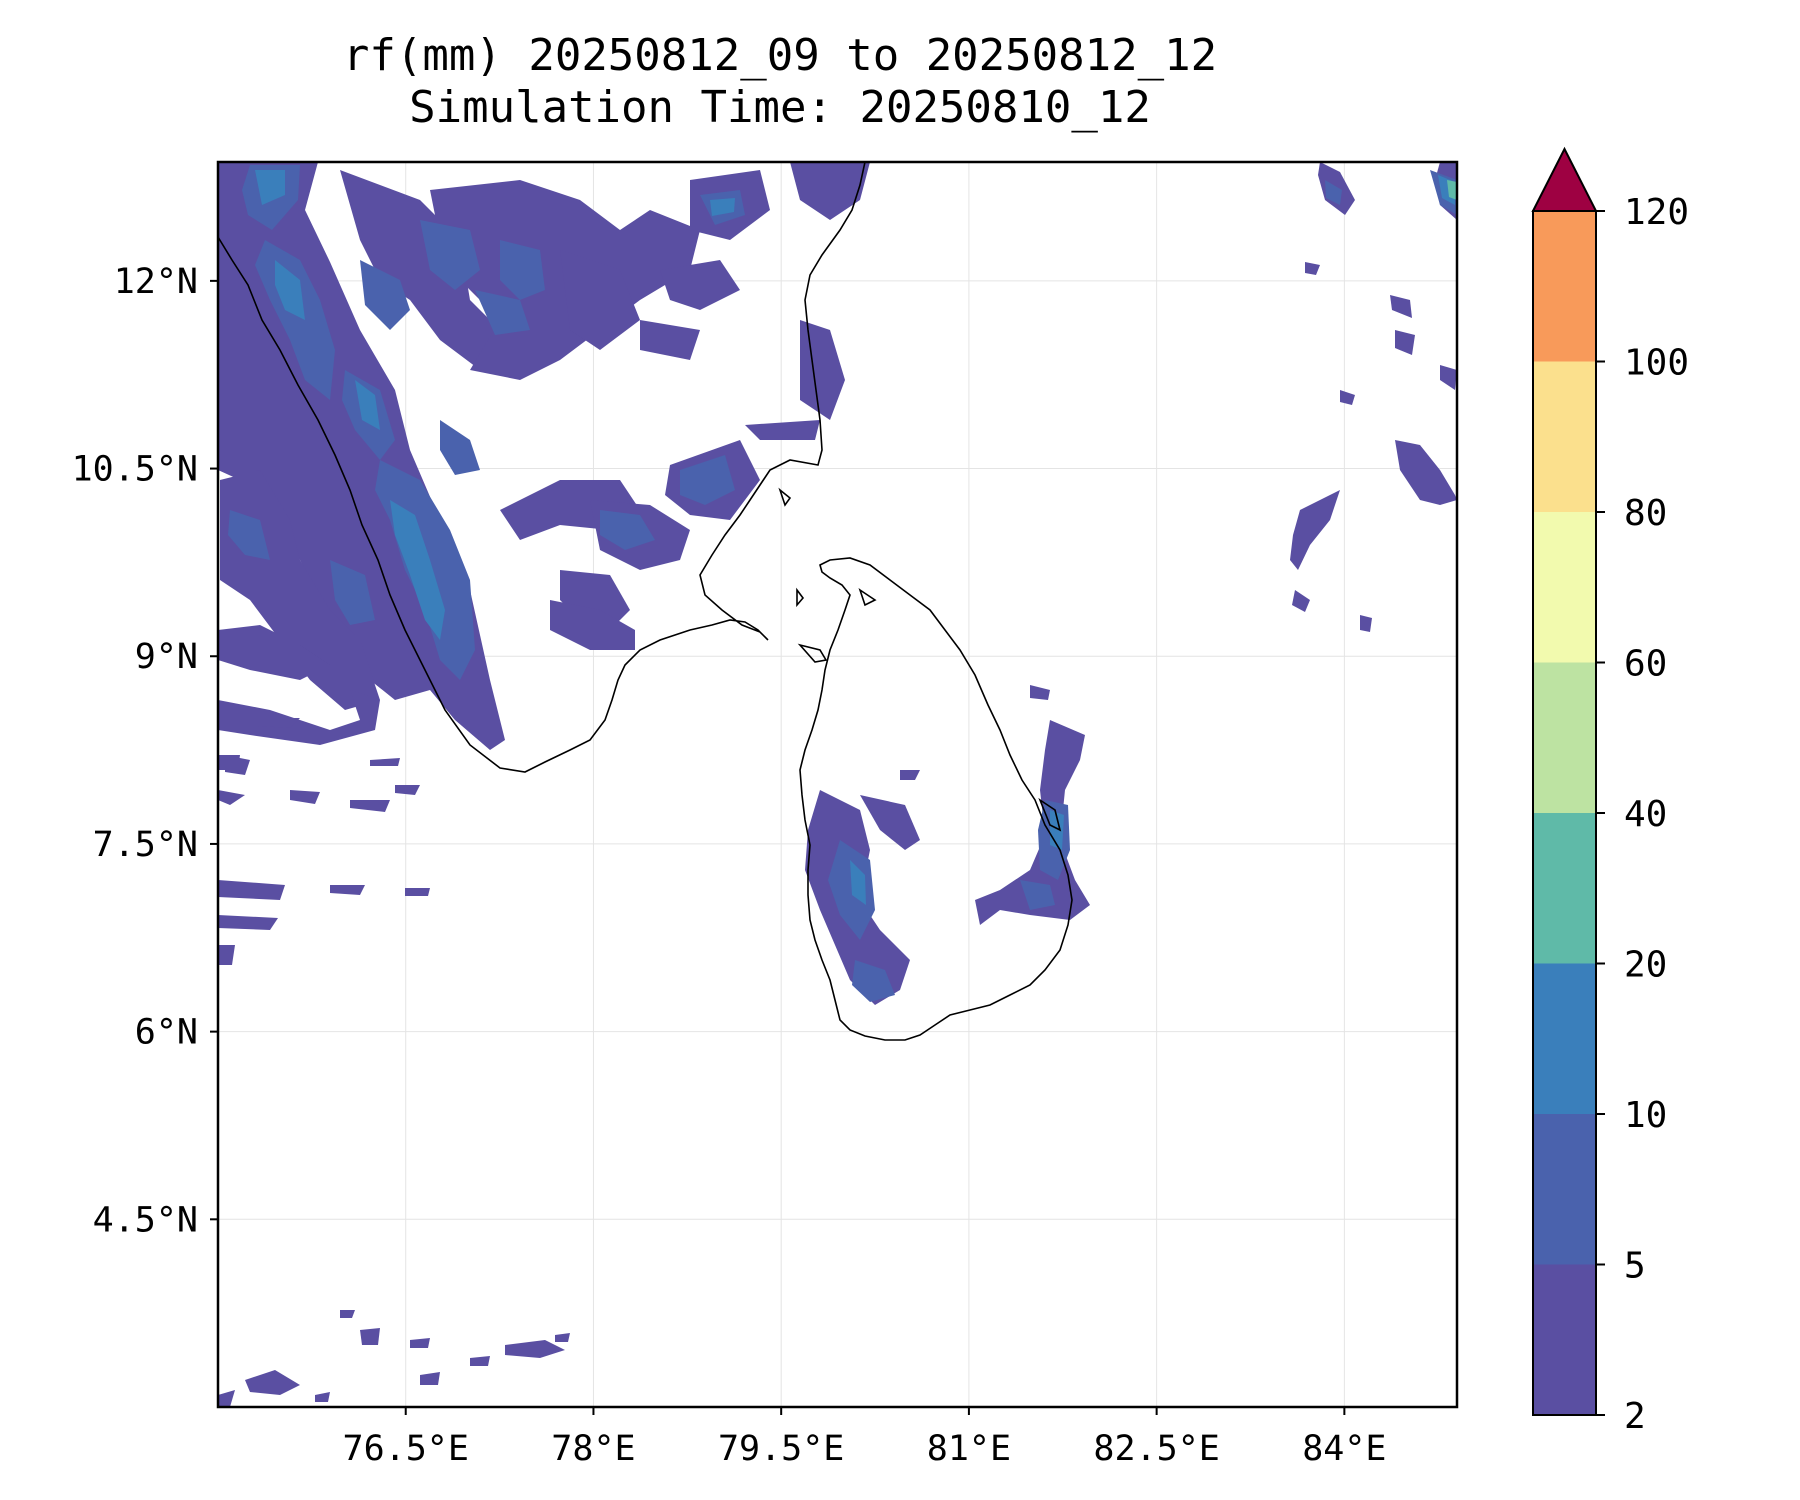 This screenshot has height=1500, width=1800. Describe the element at coordinates (1645, 513) in the screenshot. I see `colorbar-tick-label: 80` at that location.